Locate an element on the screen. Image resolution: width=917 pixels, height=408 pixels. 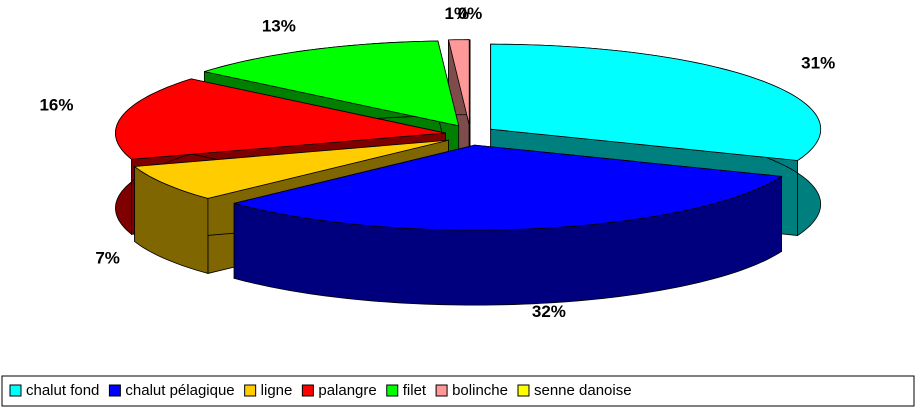
data-label: 16% is located at coordinates (56, 104).